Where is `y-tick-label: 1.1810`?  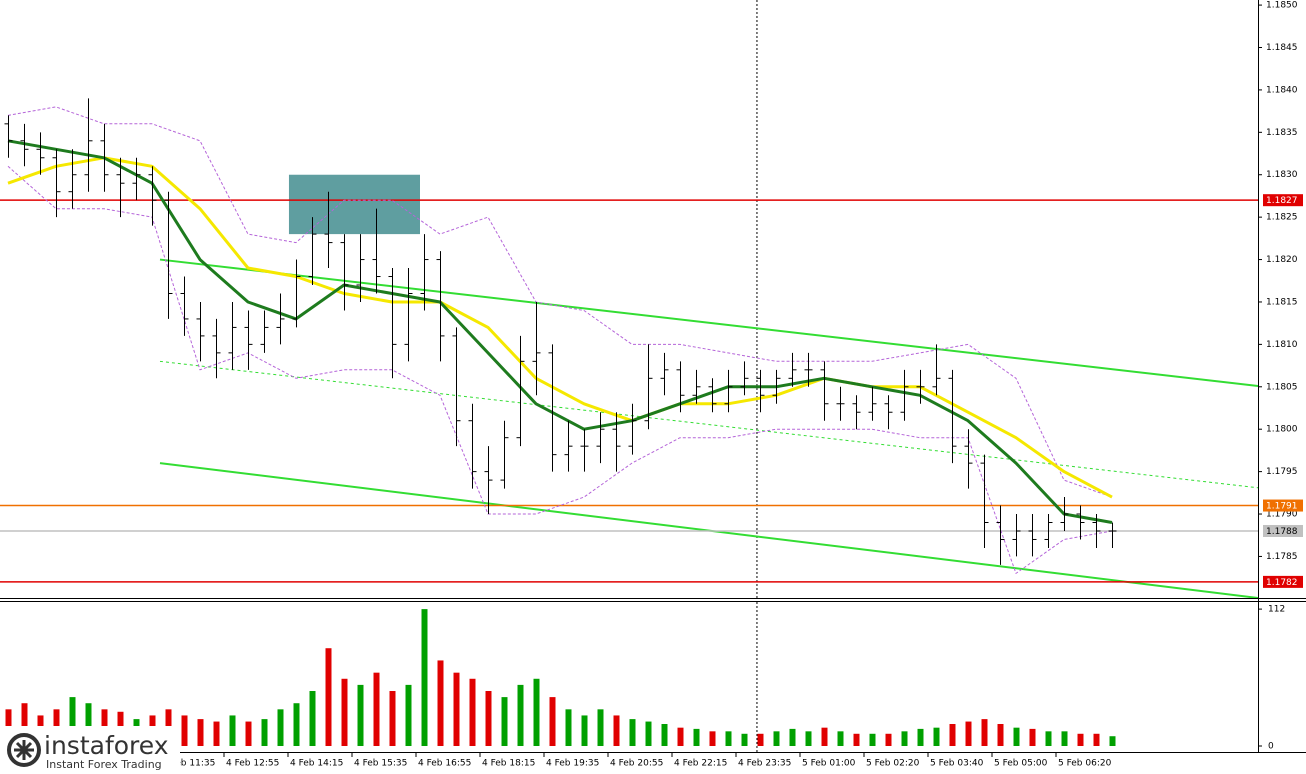 y-tick-label: 1.1810 is located at coordinates (1282, 345).